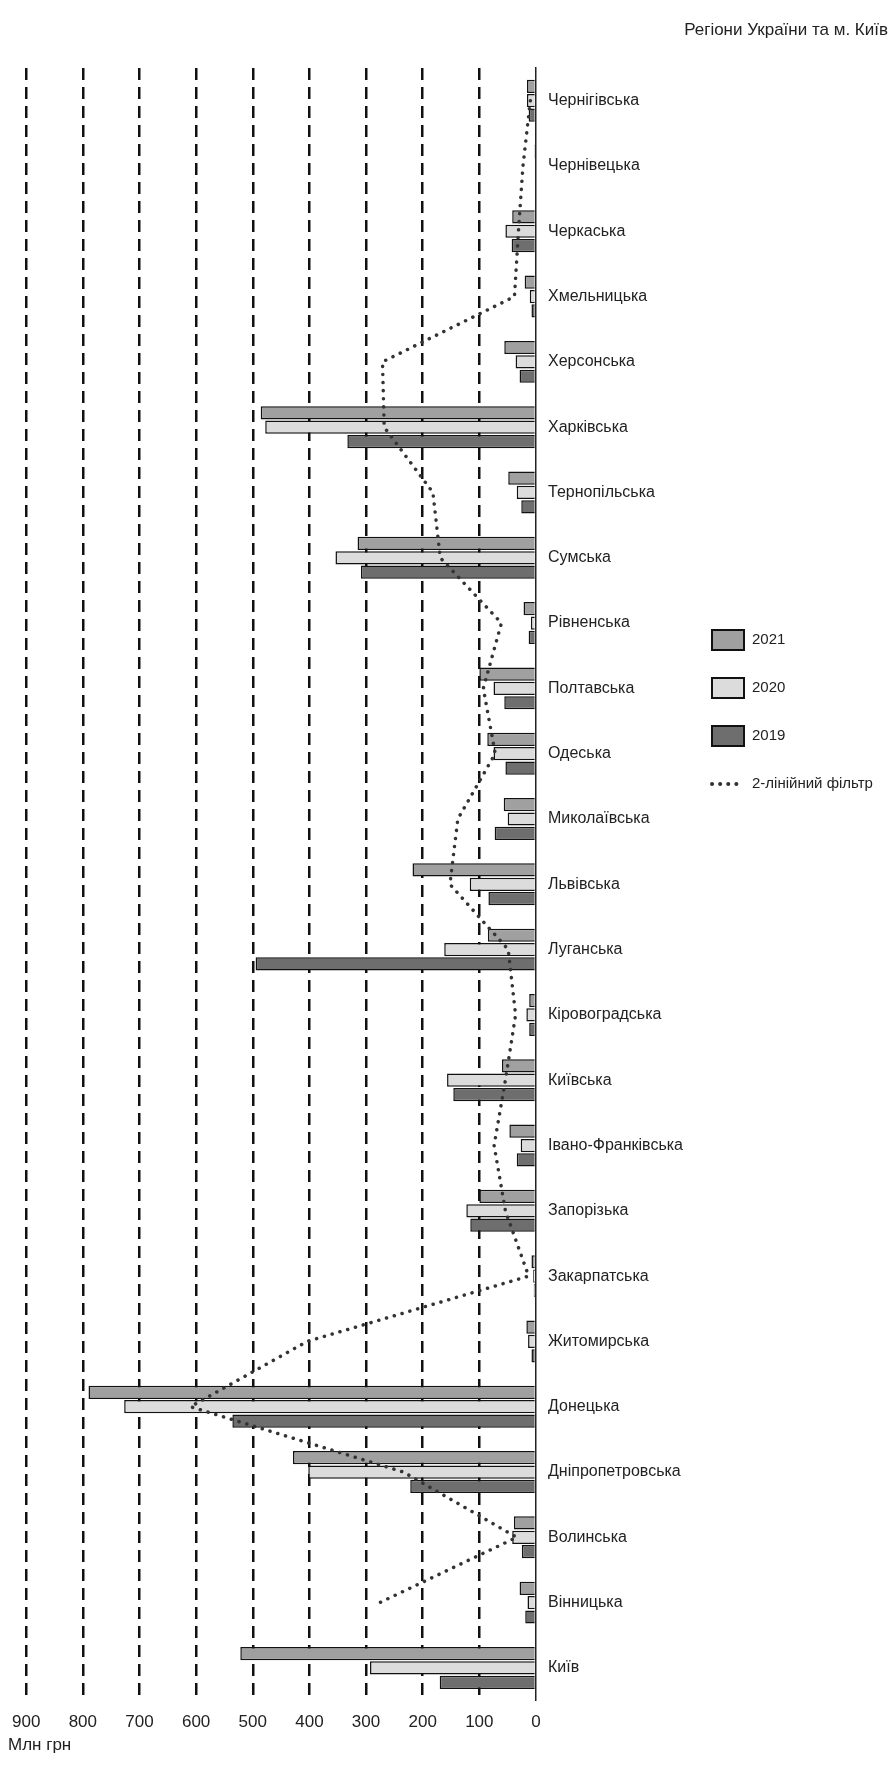  I want to click on x-tick-label: 500, so click(252, 1722).